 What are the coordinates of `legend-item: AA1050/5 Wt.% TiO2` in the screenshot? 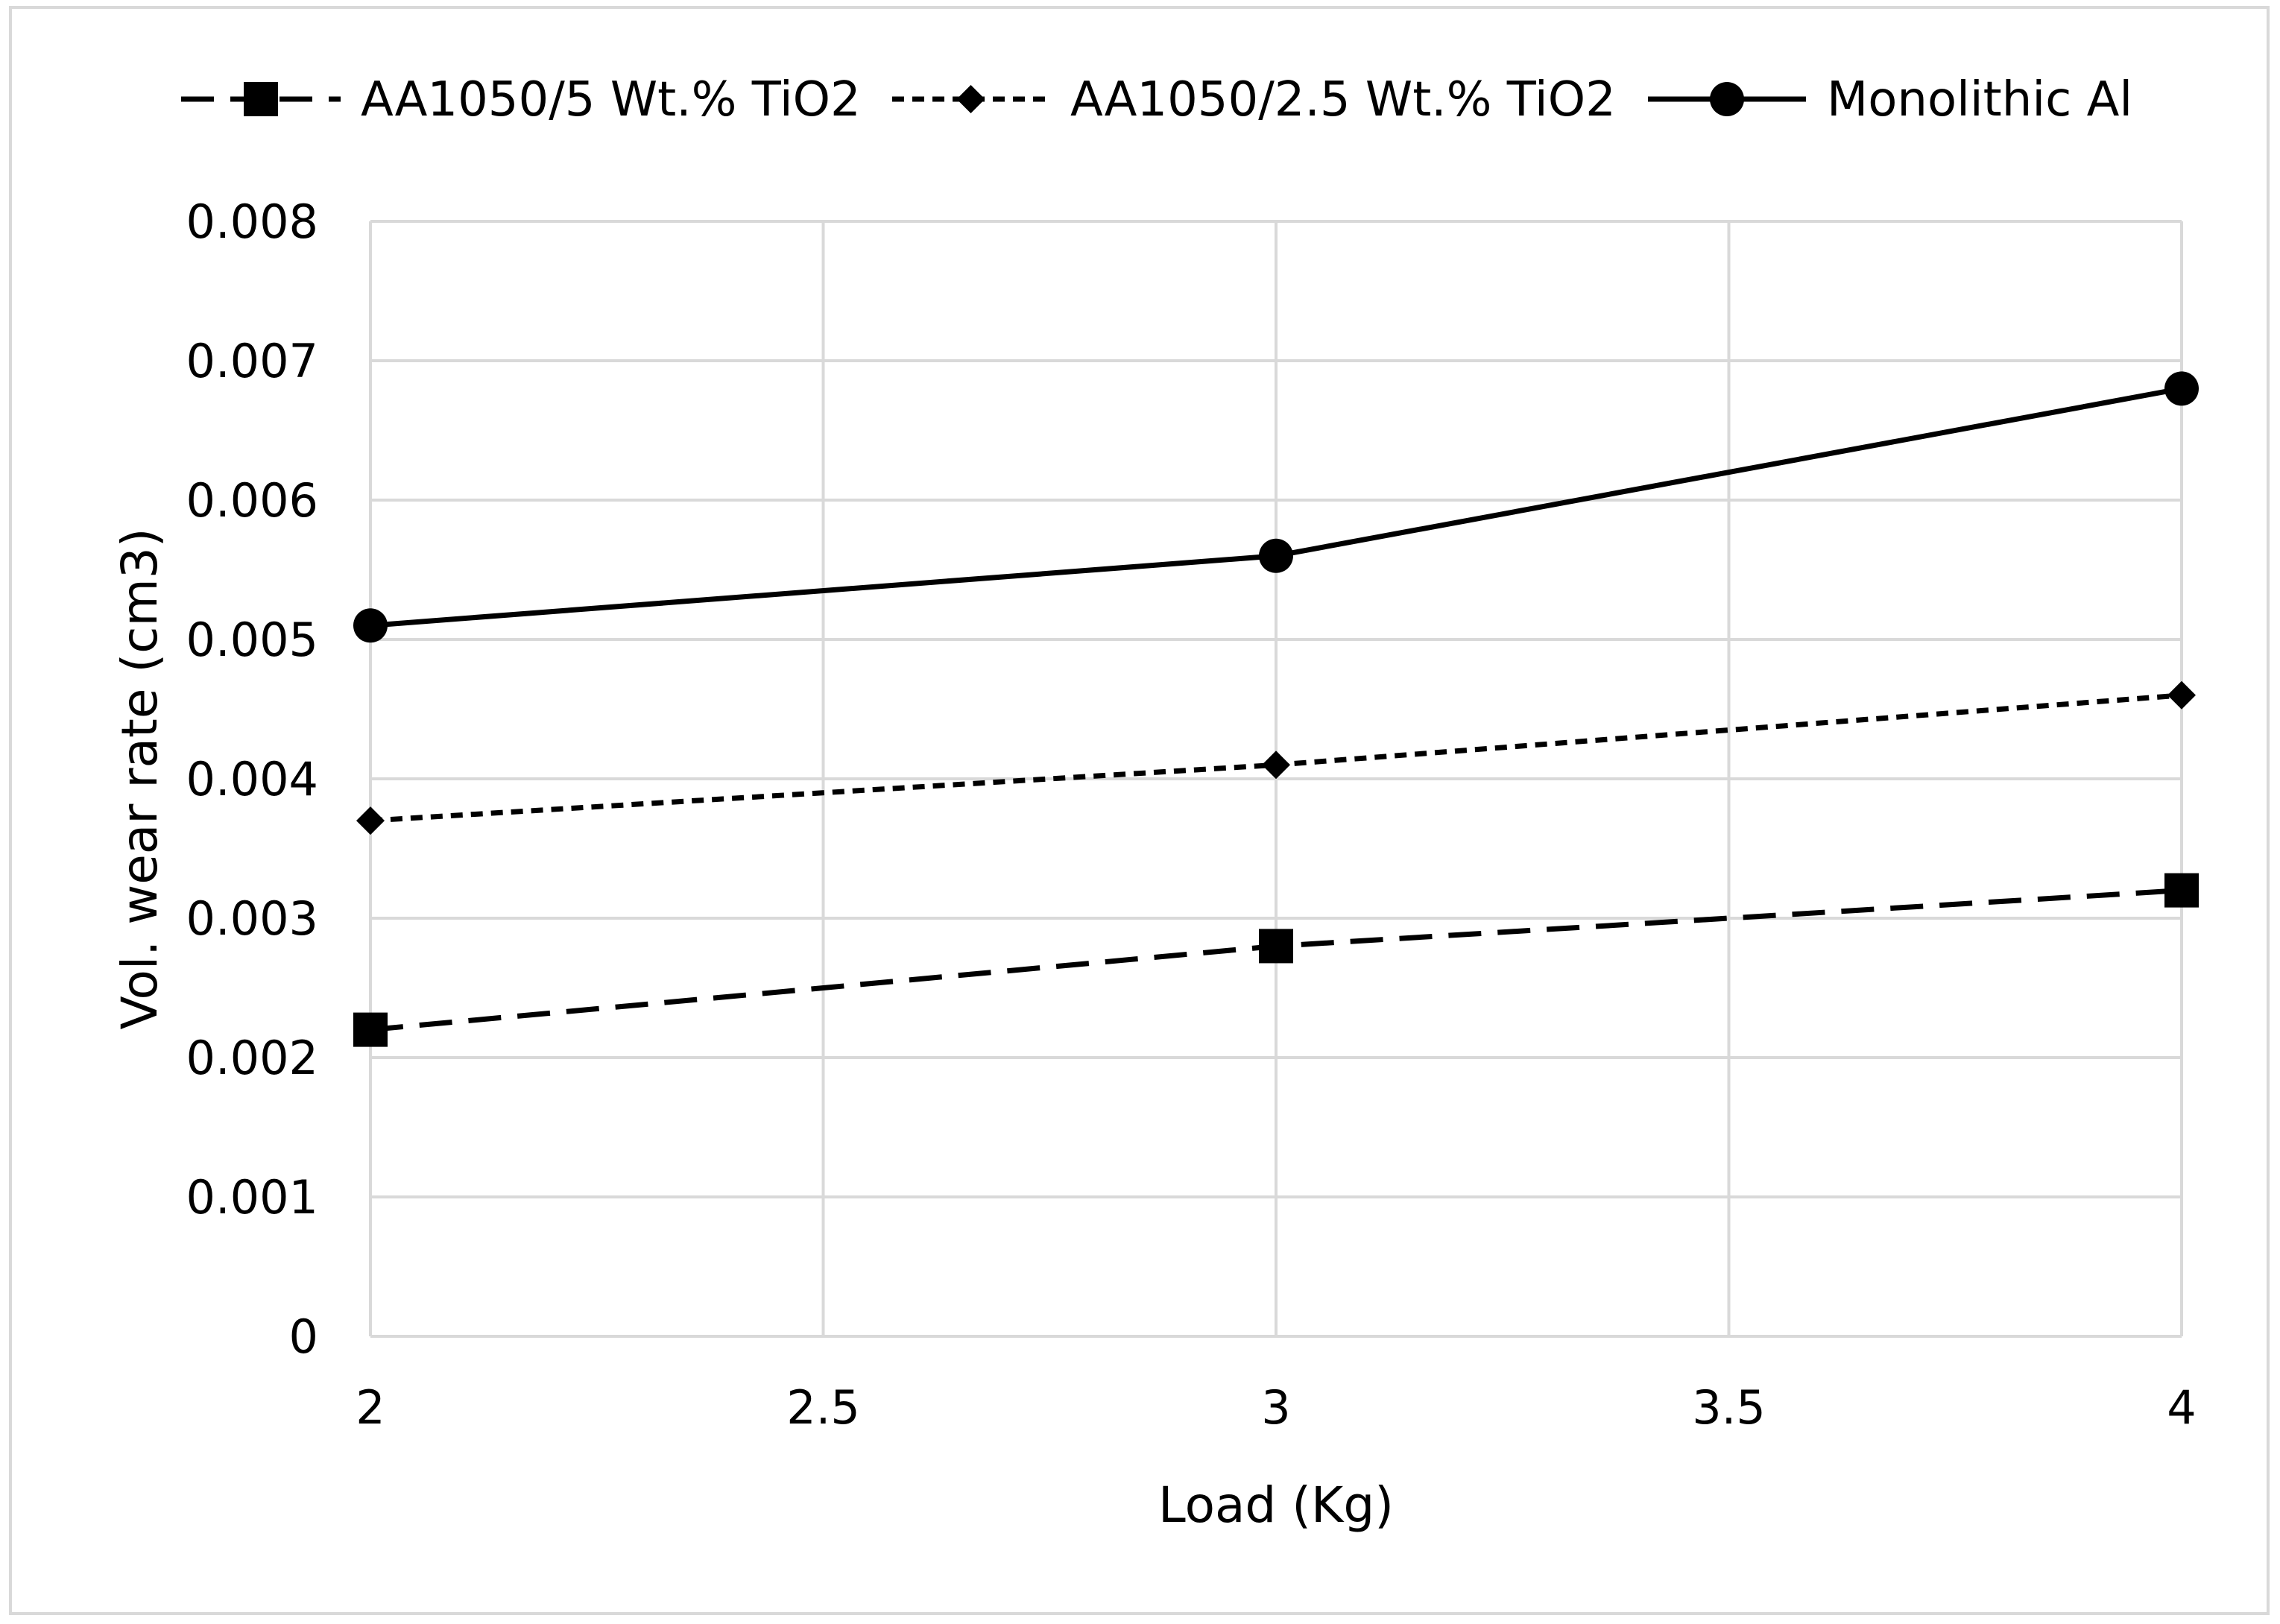 It's located at (521, 99).